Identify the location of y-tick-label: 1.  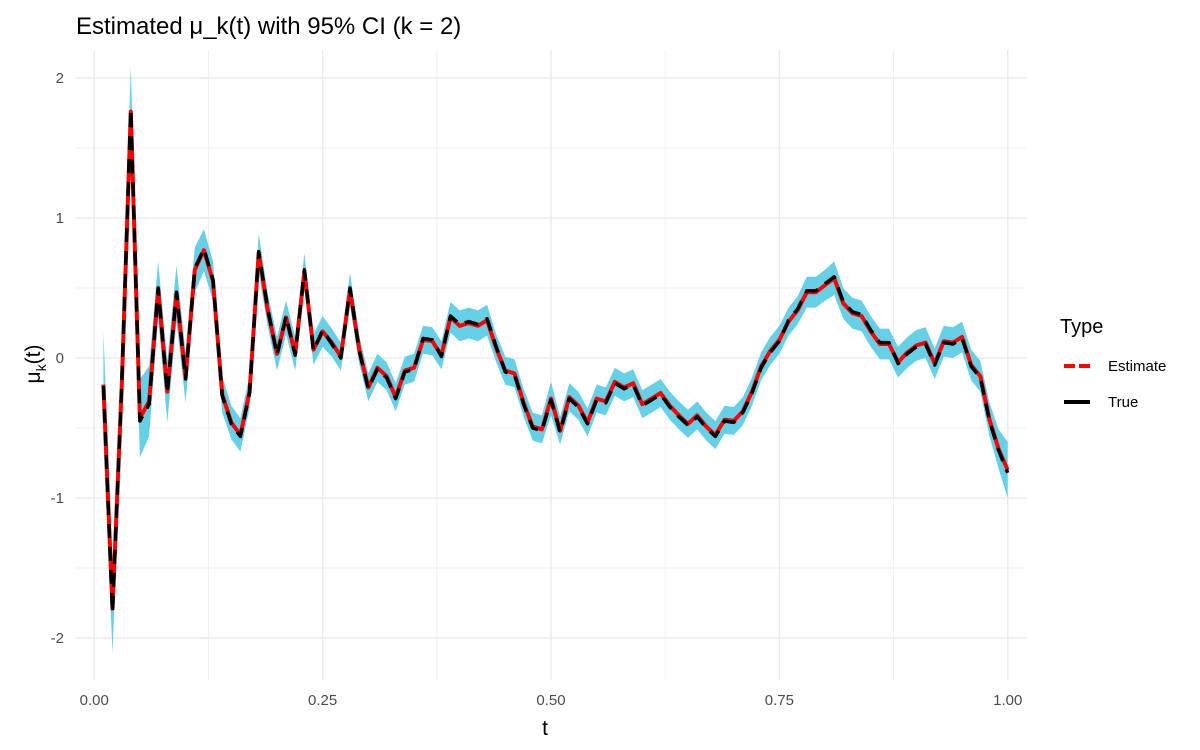
(60, 218).